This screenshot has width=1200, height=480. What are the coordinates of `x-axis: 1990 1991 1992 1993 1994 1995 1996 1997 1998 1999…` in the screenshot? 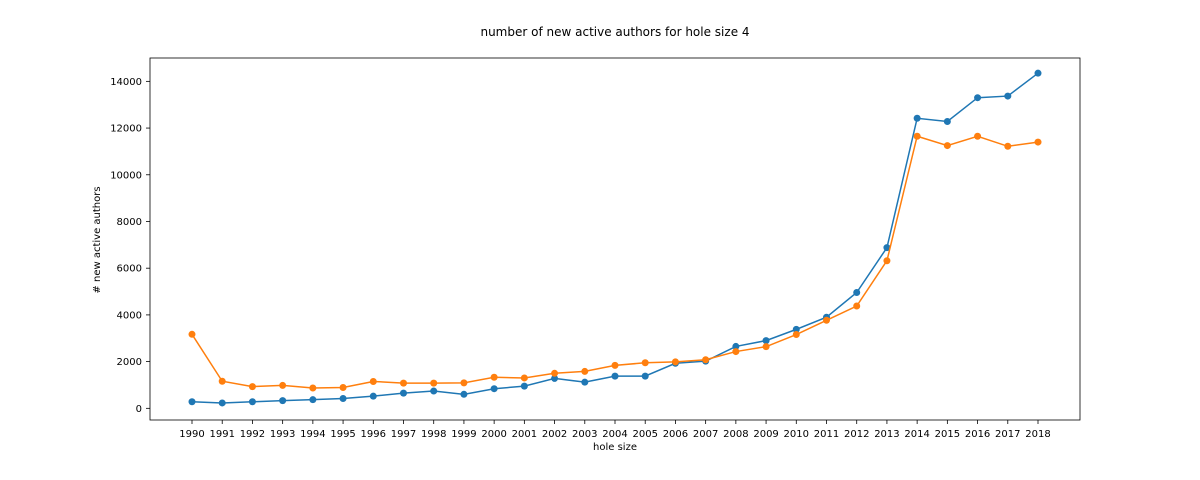 It's located at (615, 430).